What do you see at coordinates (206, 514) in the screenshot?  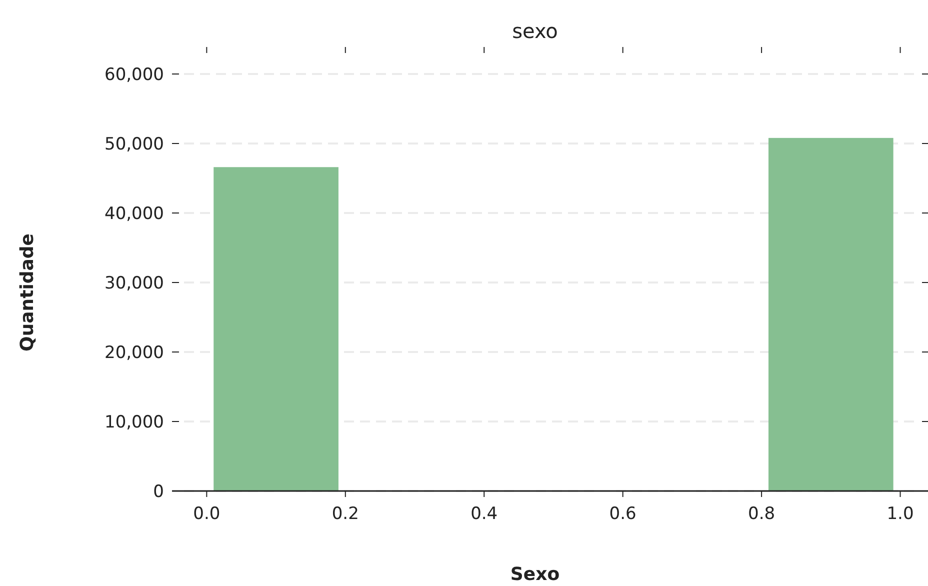 I see `x-tick-label: 0.0` at bounding box center [206, 514].